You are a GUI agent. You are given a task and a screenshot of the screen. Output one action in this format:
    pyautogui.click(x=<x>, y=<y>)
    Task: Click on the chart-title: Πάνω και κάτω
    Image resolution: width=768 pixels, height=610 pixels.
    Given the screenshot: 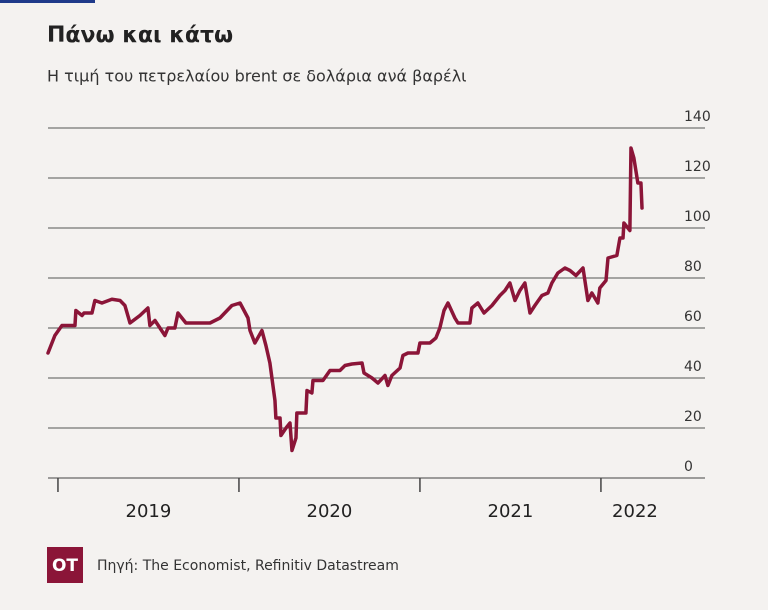 What is the action you would take?
    pyautogui.click(x=140, y=35)
    